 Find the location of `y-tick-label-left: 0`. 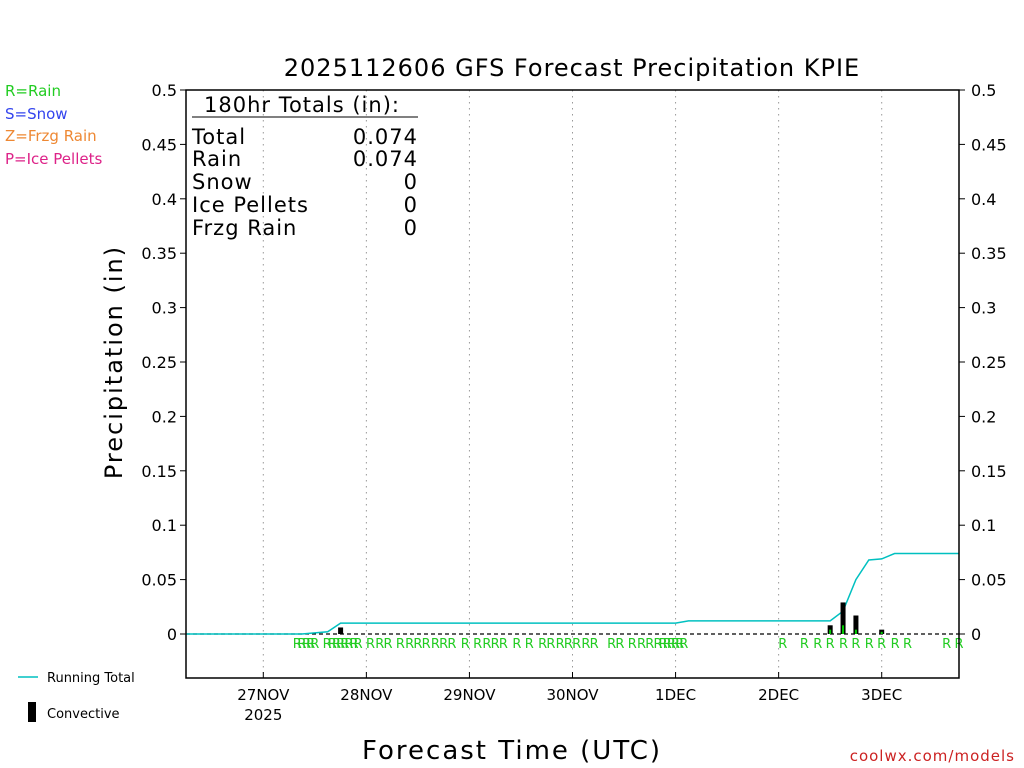

y-tick-label-left: 0 is located at coordinates (172, 634).